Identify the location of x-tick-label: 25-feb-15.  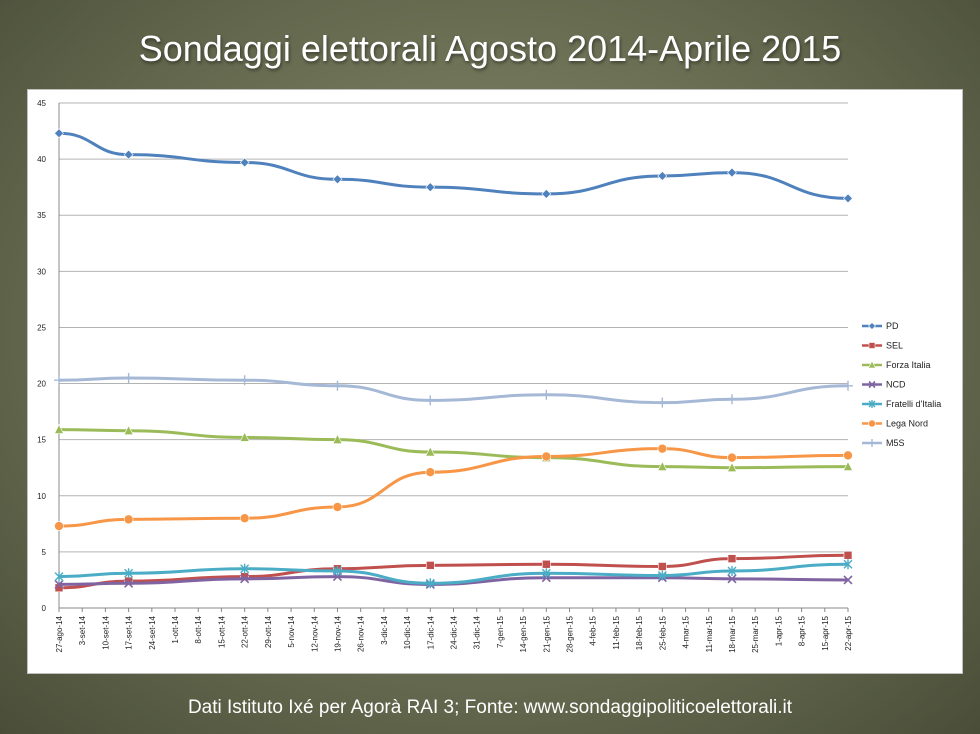
(662, 632).